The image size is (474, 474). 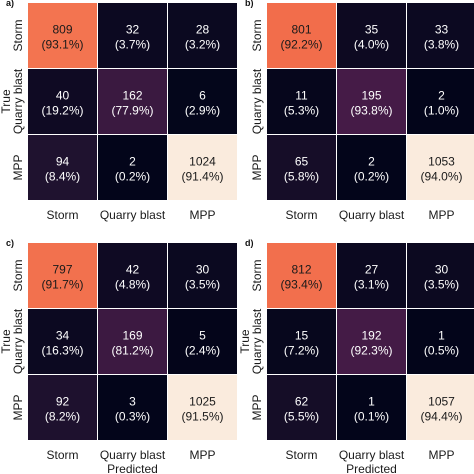 I want to click on cell-count-label: 5, so click(x=202, y=336).